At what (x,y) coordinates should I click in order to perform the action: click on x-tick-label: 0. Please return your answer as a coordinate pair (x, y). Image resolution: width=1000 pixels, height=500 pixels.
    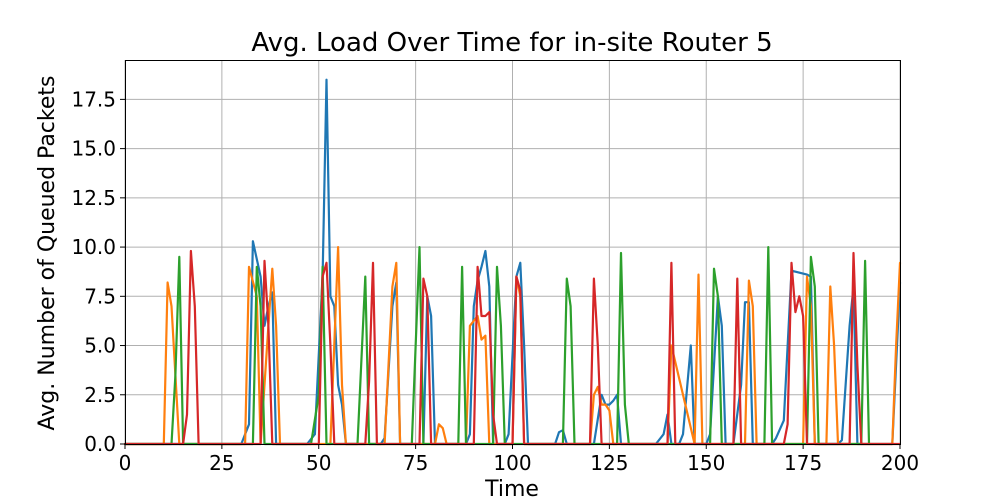
    Looking at the image, I should click on (125, 463).